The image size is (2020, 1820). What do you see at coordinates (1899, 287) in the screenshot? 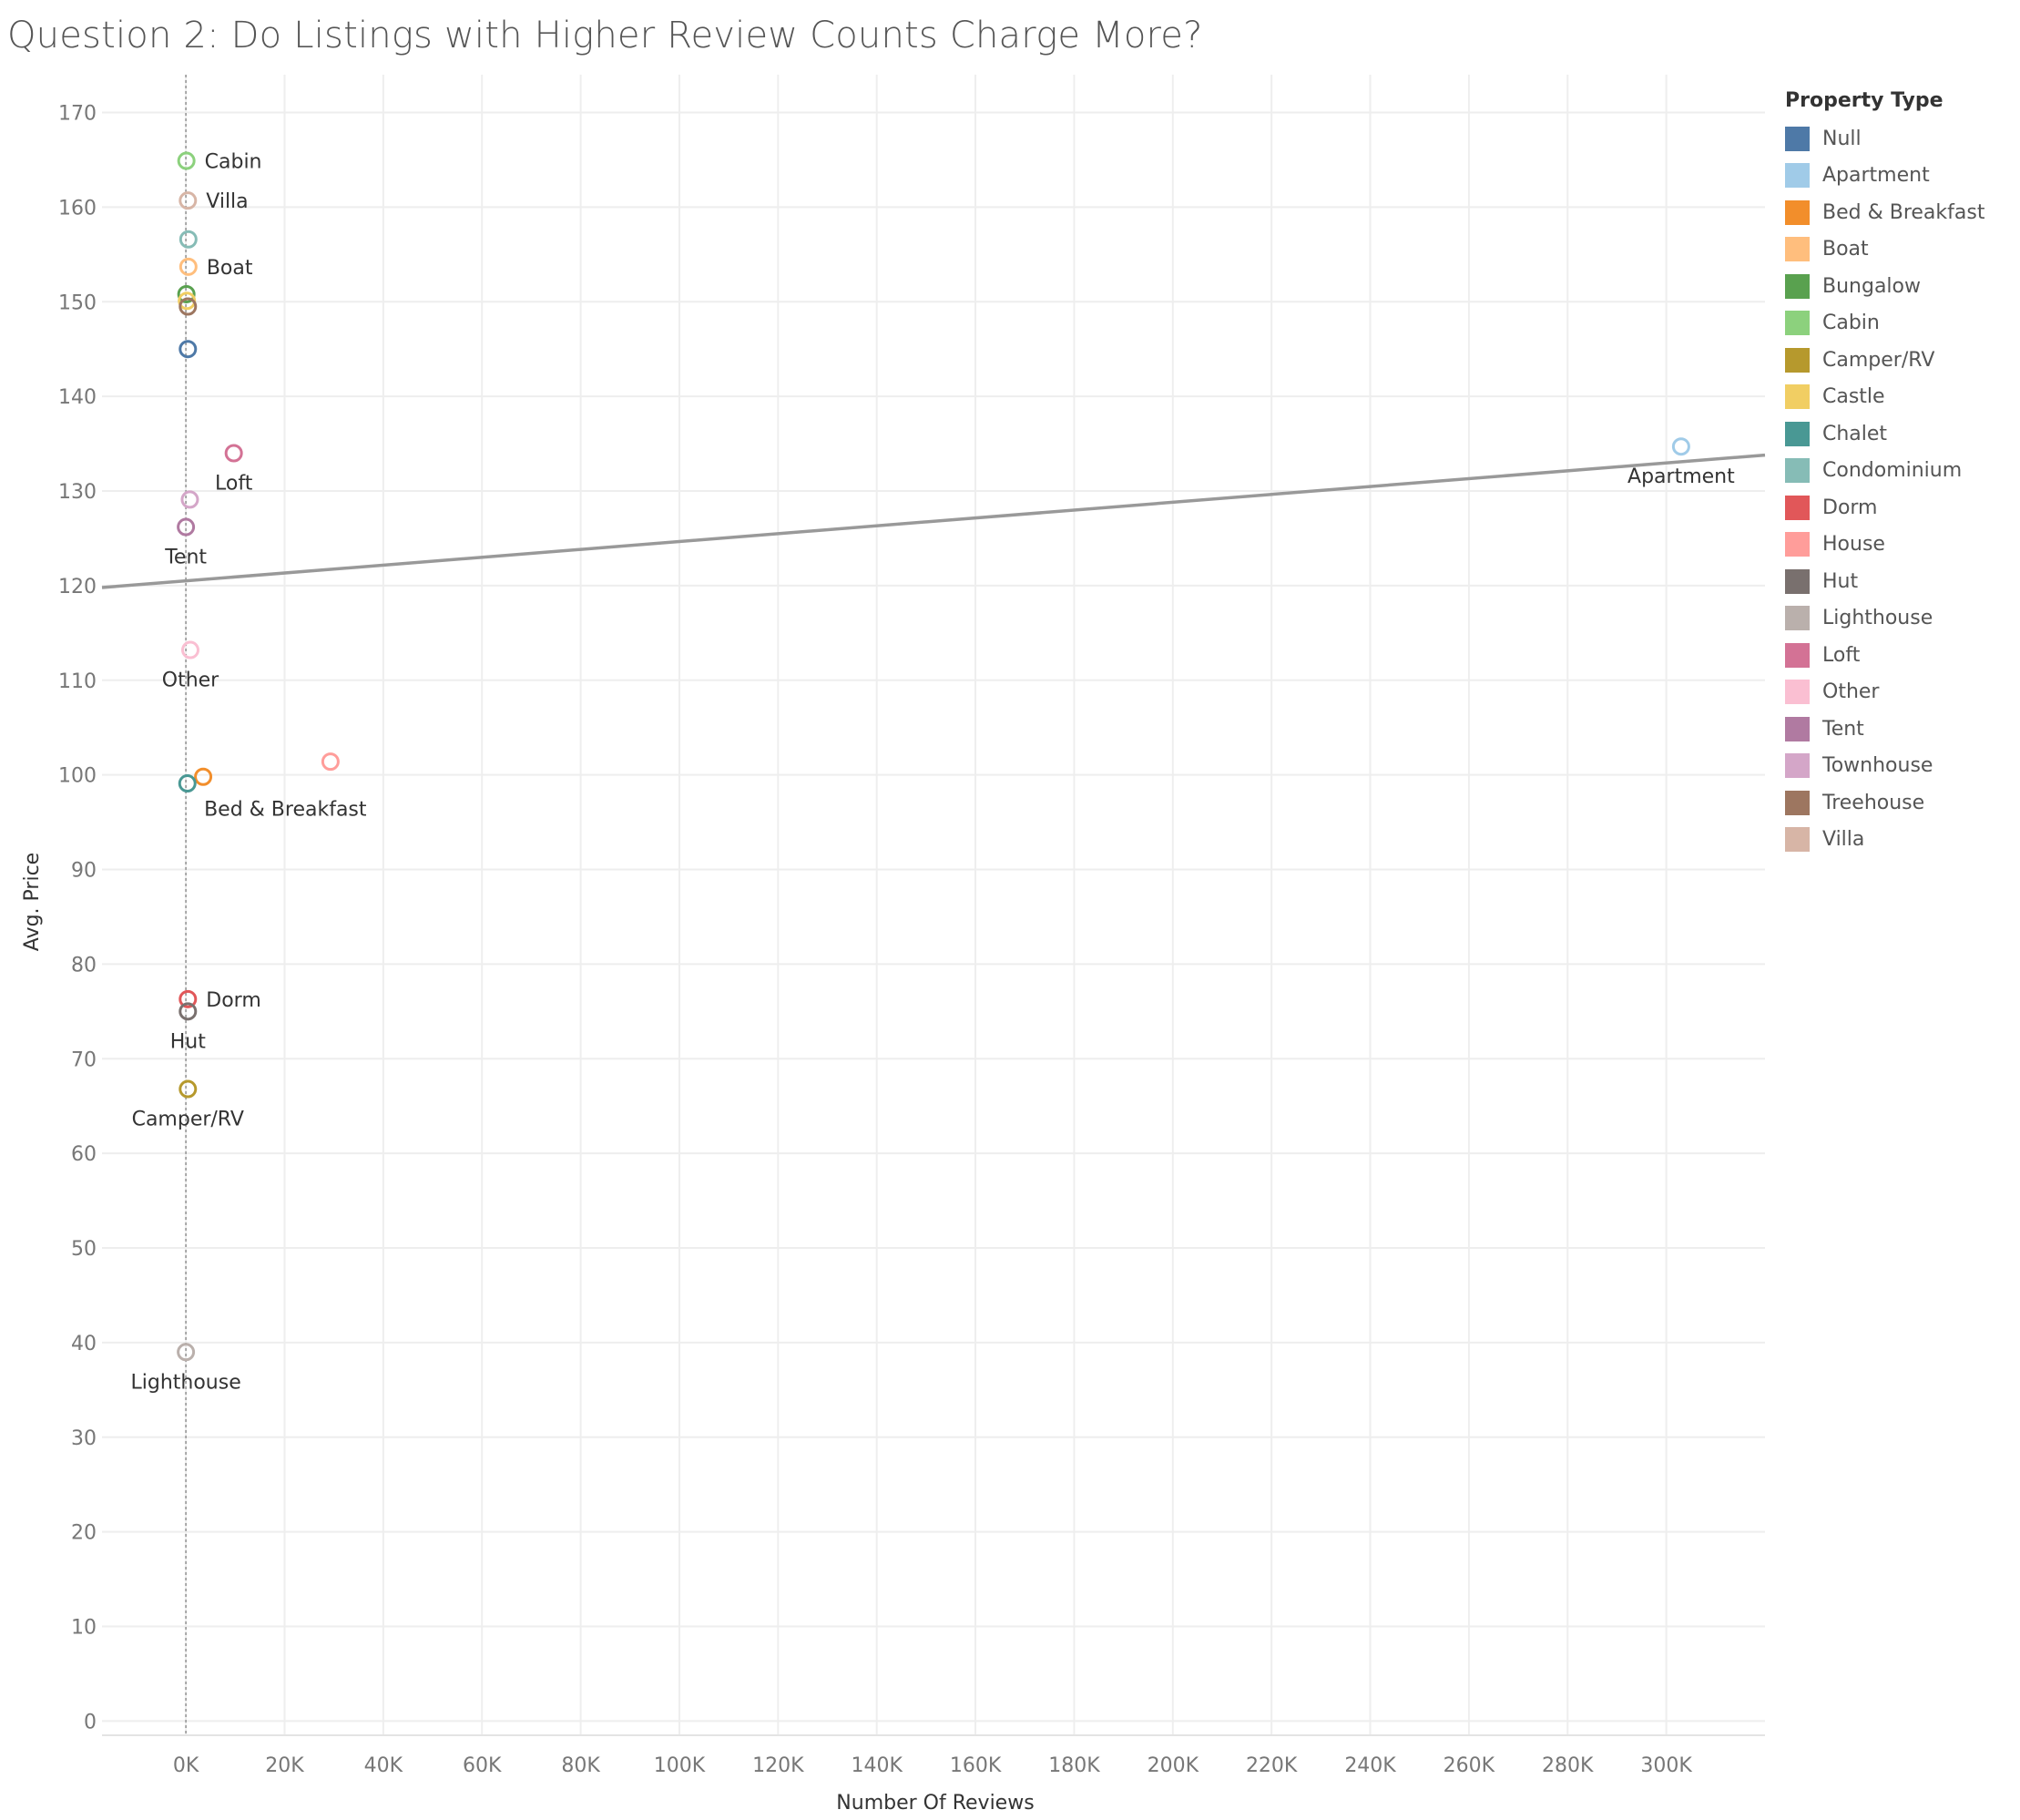
I see `legend-item: Bungalow` at bounding box center [1899, 287].